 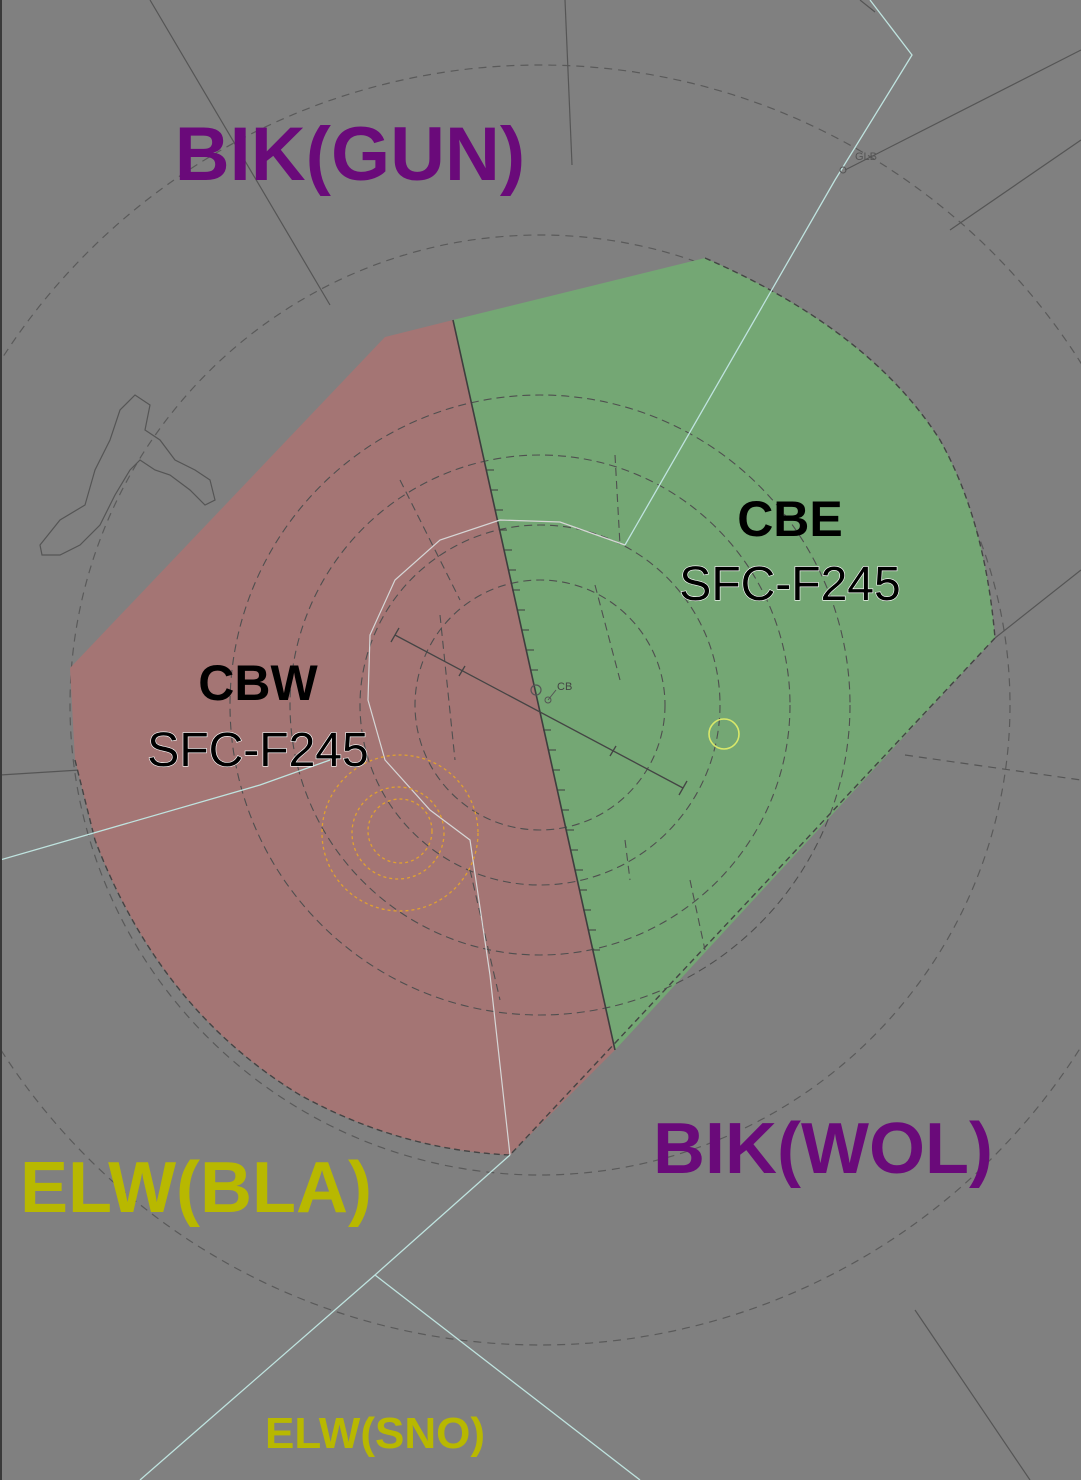 I want to click on centreline, so click(x=539, y=711).